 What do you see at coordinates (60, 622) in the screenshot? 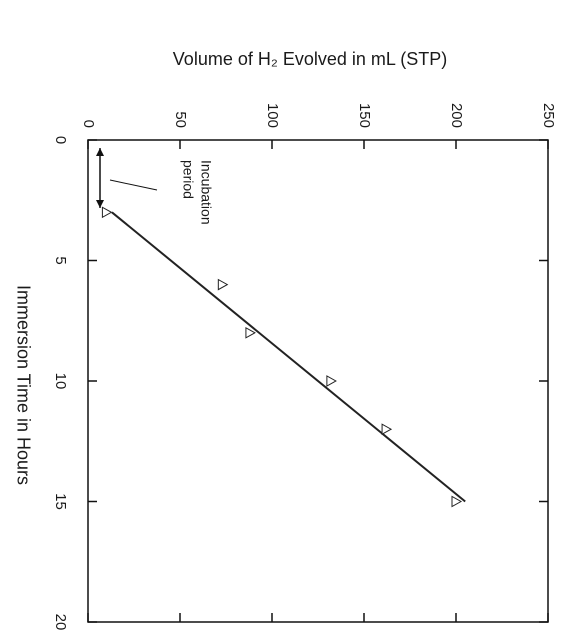
I see `x-tick-label: 20` at bounding box center [60, 622].